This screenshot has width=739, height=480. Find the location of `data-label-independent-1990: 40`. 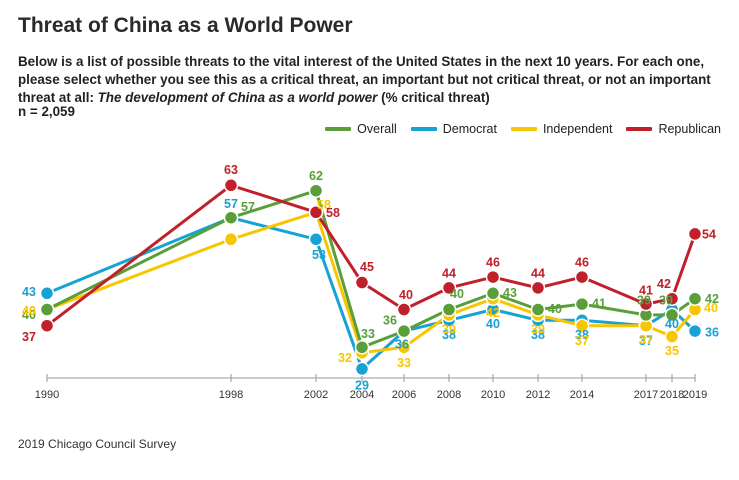

data-label-independent-1990: 40 is located at coordinates (29, 311).